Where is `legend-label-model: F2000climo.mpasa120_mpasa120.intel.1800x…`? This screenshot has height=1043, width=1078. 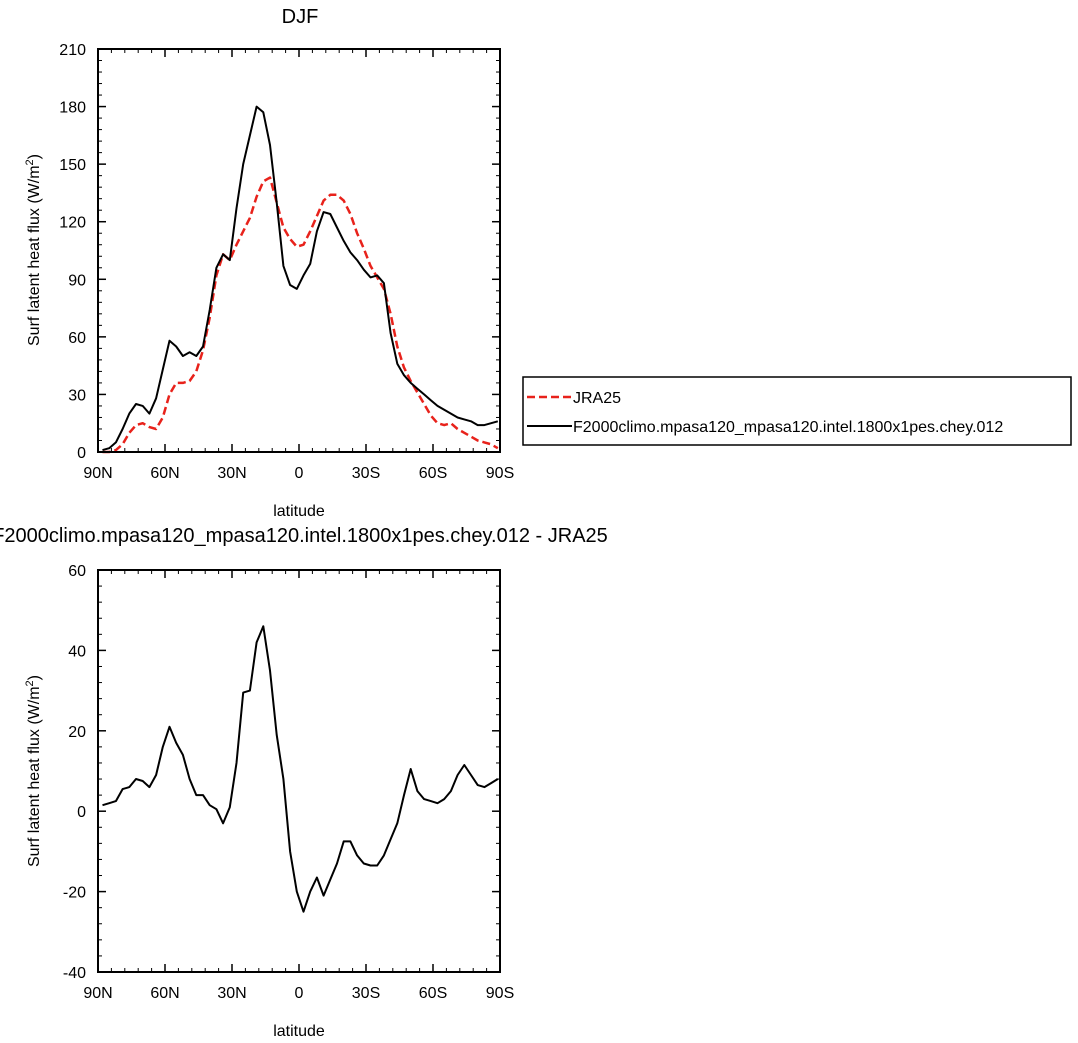
legend-label-model: F2000climo.mpasa120_mpasa120.intel.1800x… is located at coordinates (788, 427).